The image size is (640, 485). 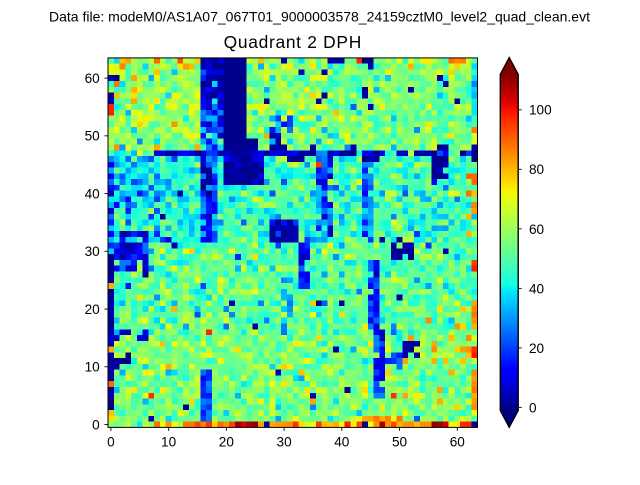 I want to click on svg-text: 80, so click(x=537, y=169).